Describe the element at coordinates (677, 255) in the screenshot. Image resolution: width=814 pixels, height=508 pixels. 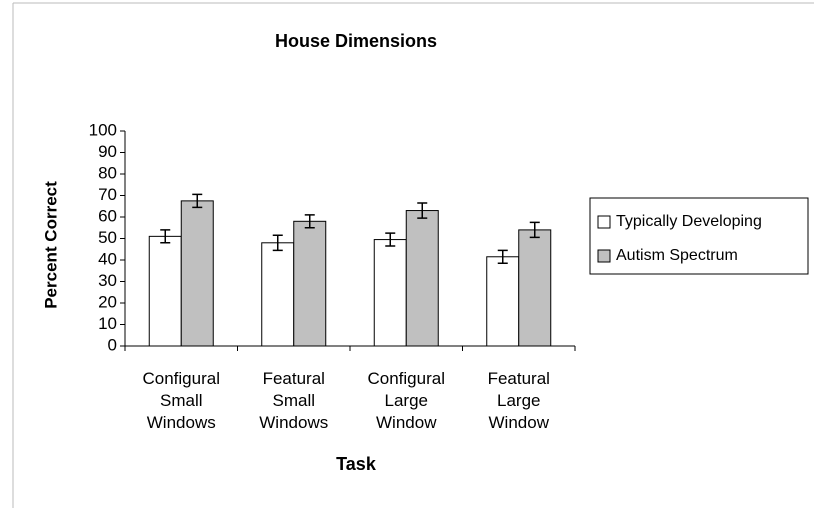
I see `legend-label: Autism Spectrum` at that location.